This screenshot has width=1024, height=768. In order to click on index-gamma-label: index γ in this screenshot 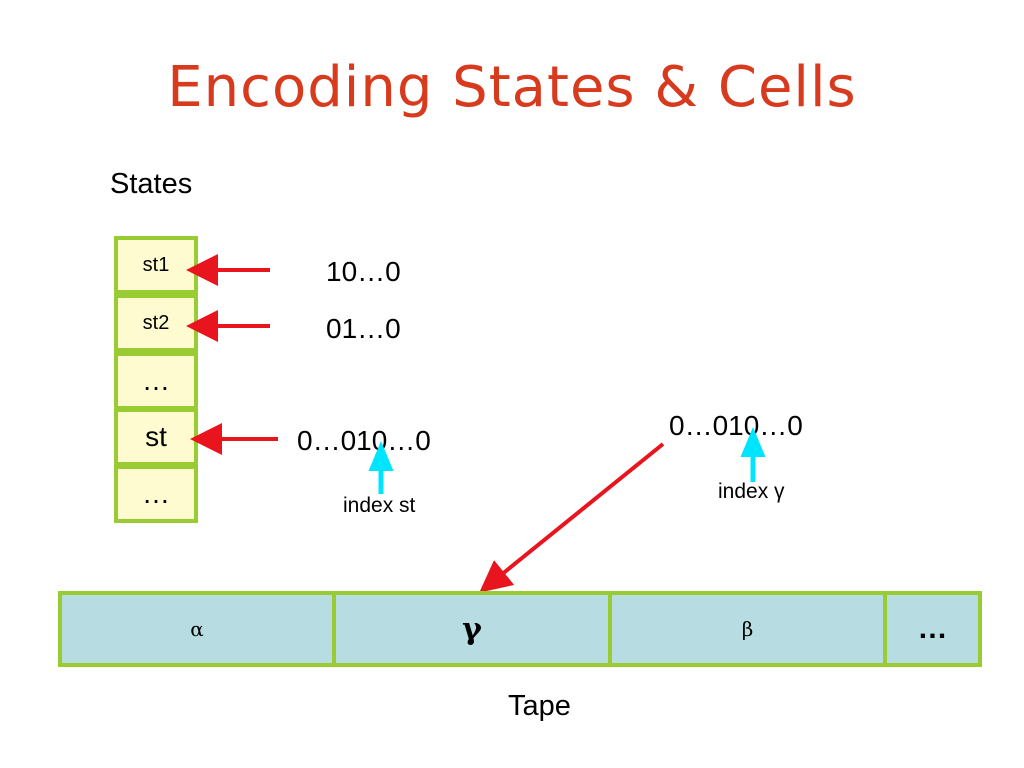, I will do `click(751, 491)`.